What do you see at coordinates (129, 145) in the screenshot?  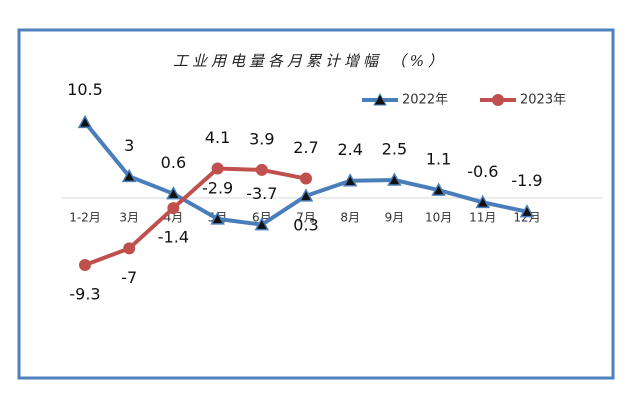 I see `data-label: 3` at bounding box center [129, 145].